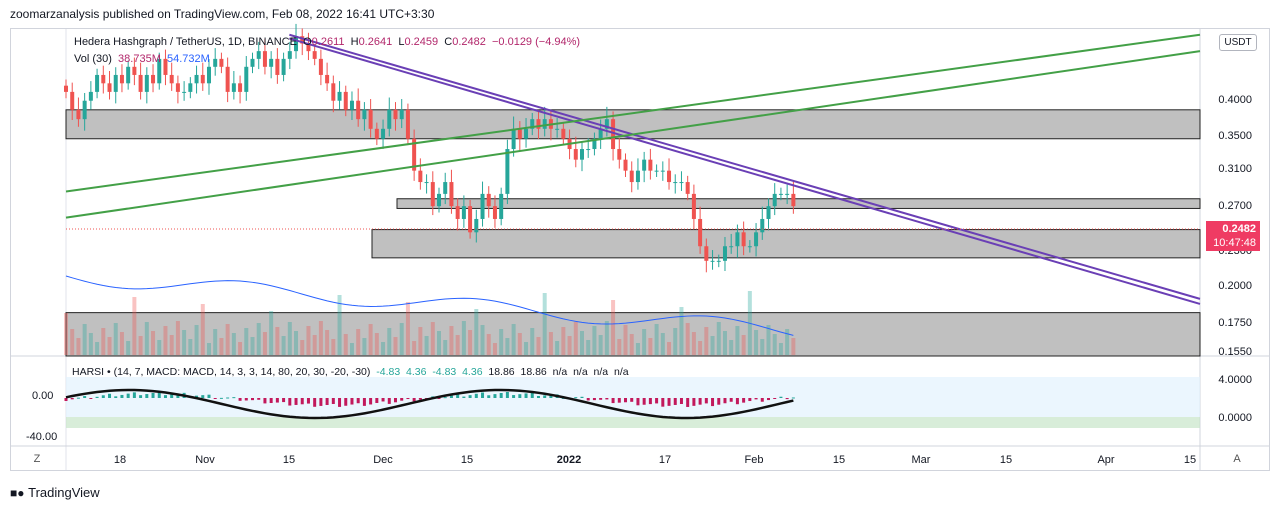  I want to click on high-value: 0.2641, so click(375, 42).